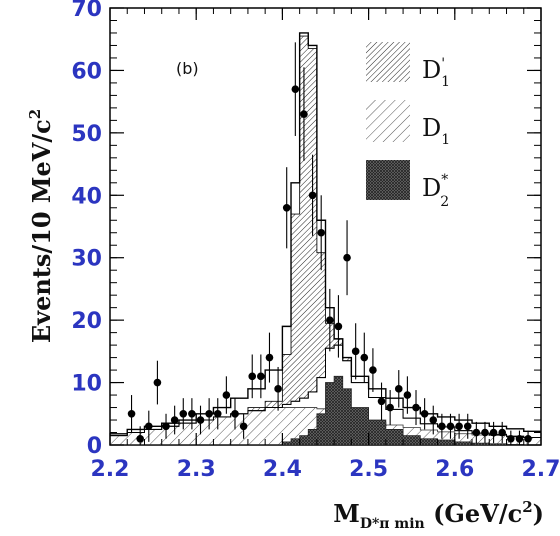  What do you see at coordinates (388, 180) in the screenshot?
I see `legend-swatch-d2star` at bounding box center [388, 180].